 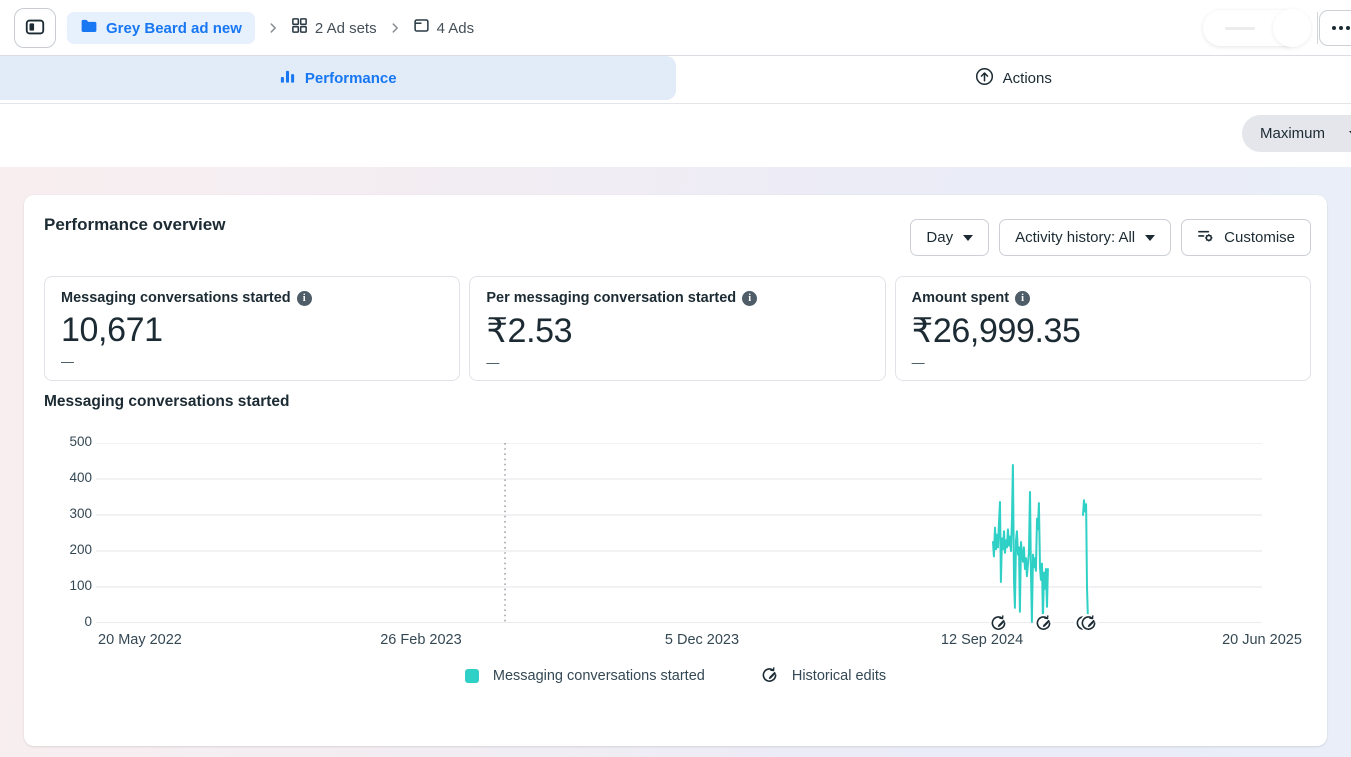 What do you see at coordinates (80, 585) in the screenshot?
I see `y-tick-label: 100` at bounding box center [80, 585].